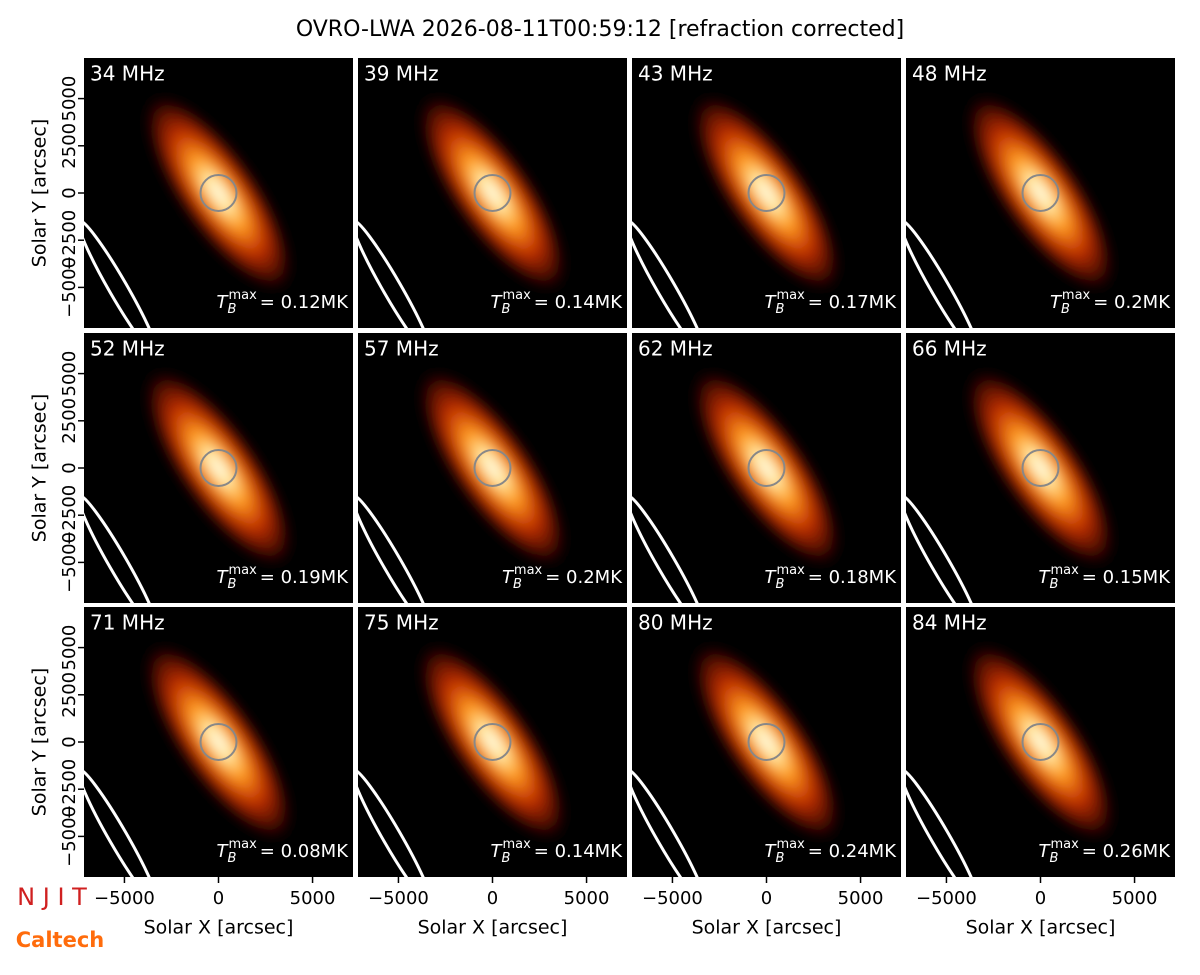 The width and height of the screenshot is (1200, 975). I want to click on peak-value: = 0.24MK, so click(852, 851).